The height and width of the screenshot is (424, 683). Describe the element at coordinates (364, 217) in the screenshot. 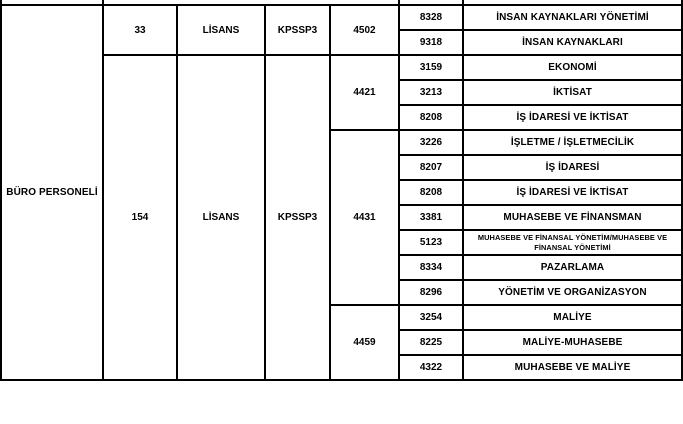

I see `nitelik-code-cell: 4431` at that location.